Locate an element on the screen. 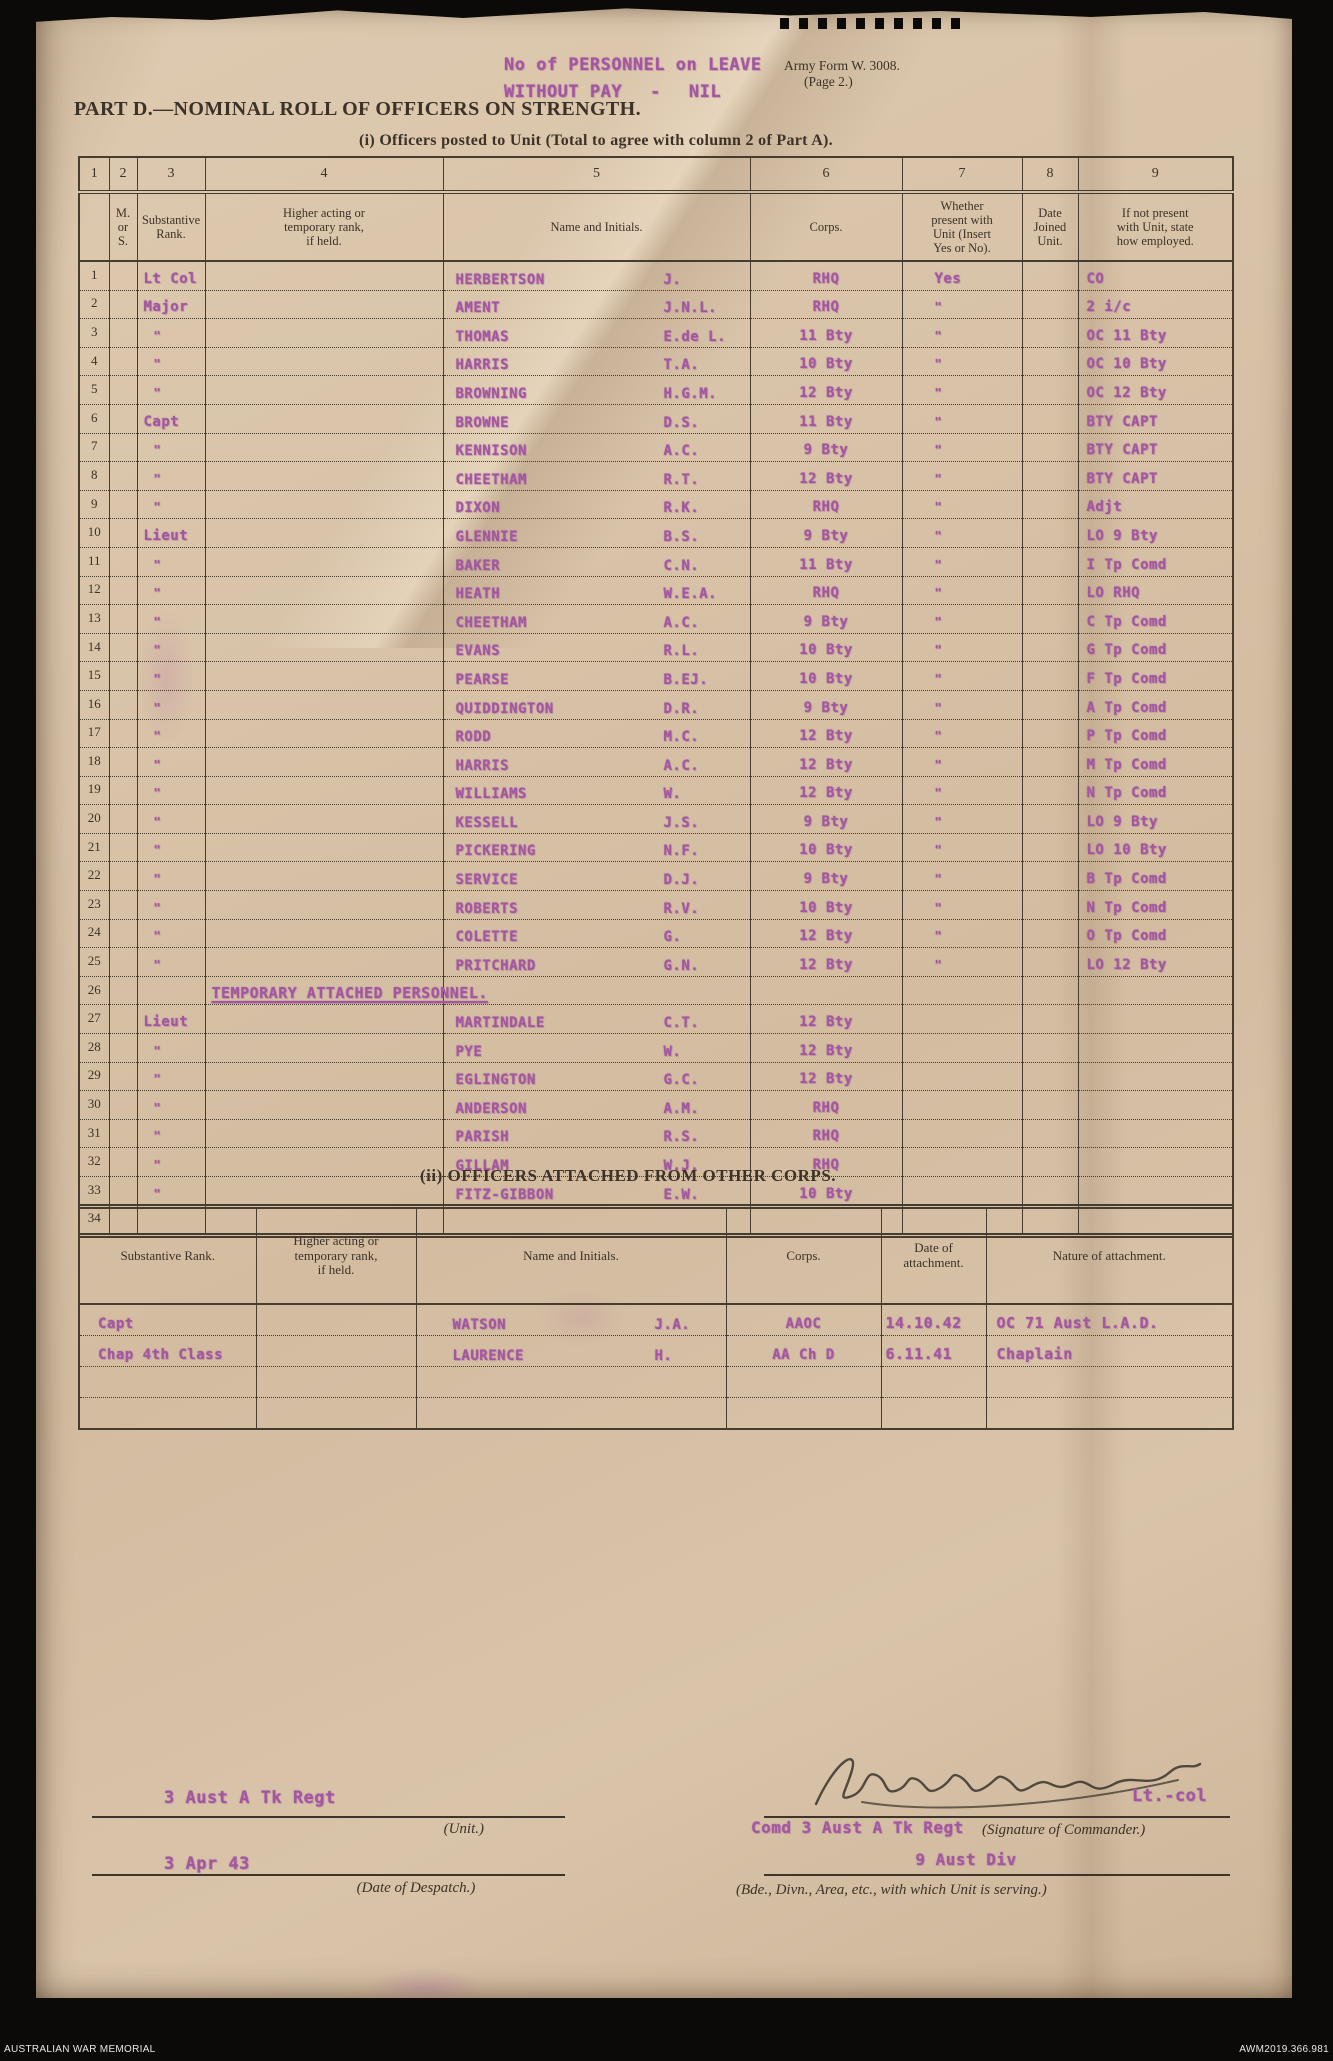  roll-row: 1 Lt Col HERBERTSON J. RHQ Yes CO is located at coordinates (656, 276).